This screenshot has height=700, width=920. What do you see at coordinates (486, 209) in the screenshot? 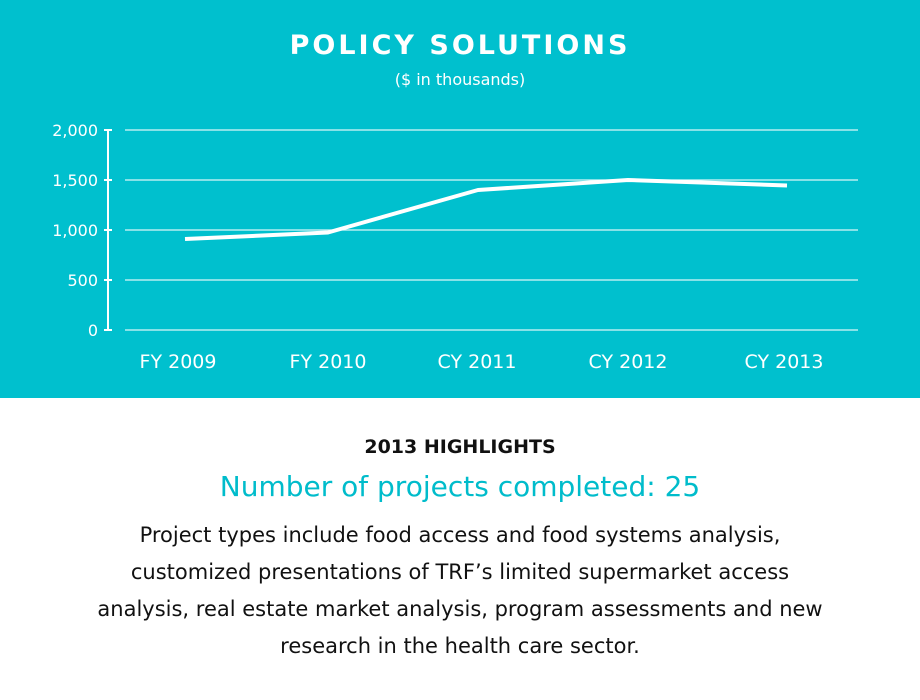
I see `series-line` at bounding box center [486, 209].